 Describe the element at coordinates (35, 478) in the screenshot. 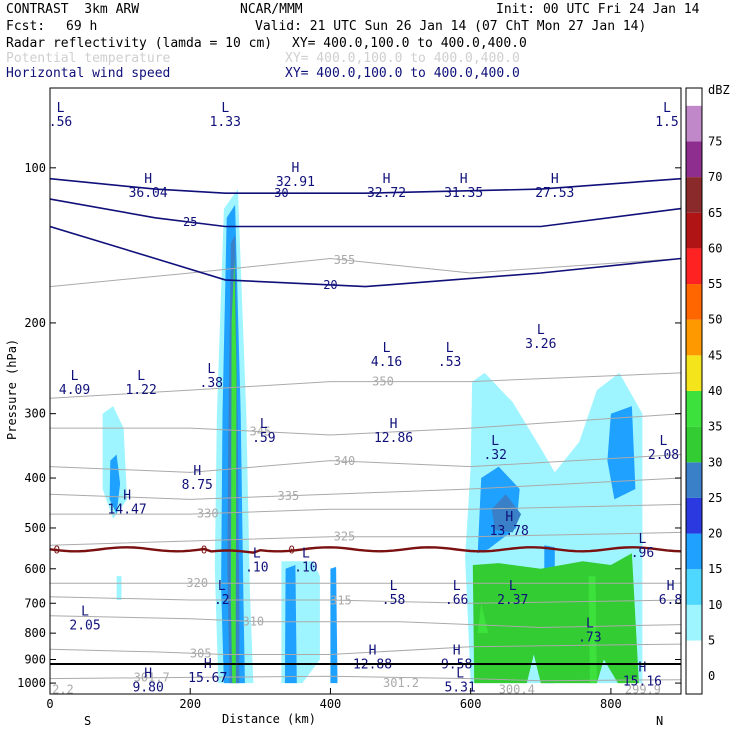

I see `y-tick-label: 400` at that location.